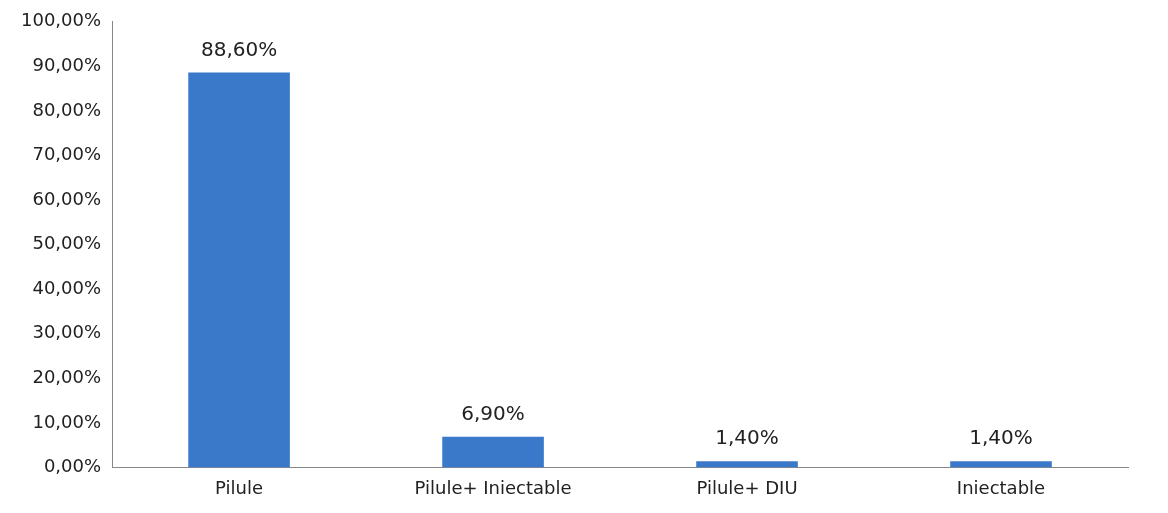 The image size is (1168, 513). Describe the element at coordinates (61, 20) in the screenshot. I see `y-tick-label: 100,00%` at that location.